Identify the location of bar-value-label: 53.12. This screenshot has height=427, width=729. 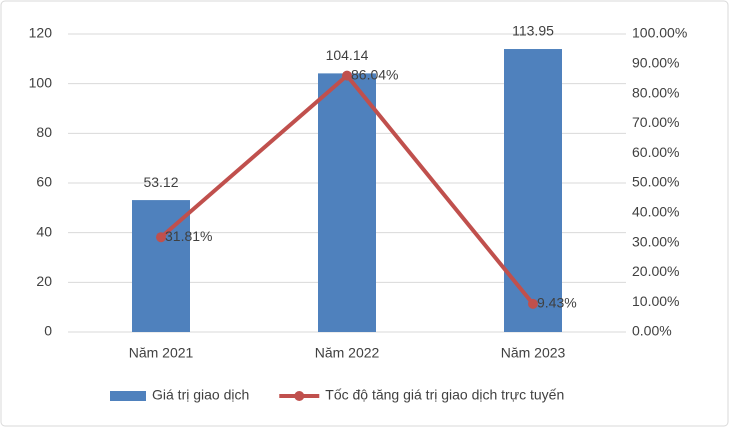
(160, 182).